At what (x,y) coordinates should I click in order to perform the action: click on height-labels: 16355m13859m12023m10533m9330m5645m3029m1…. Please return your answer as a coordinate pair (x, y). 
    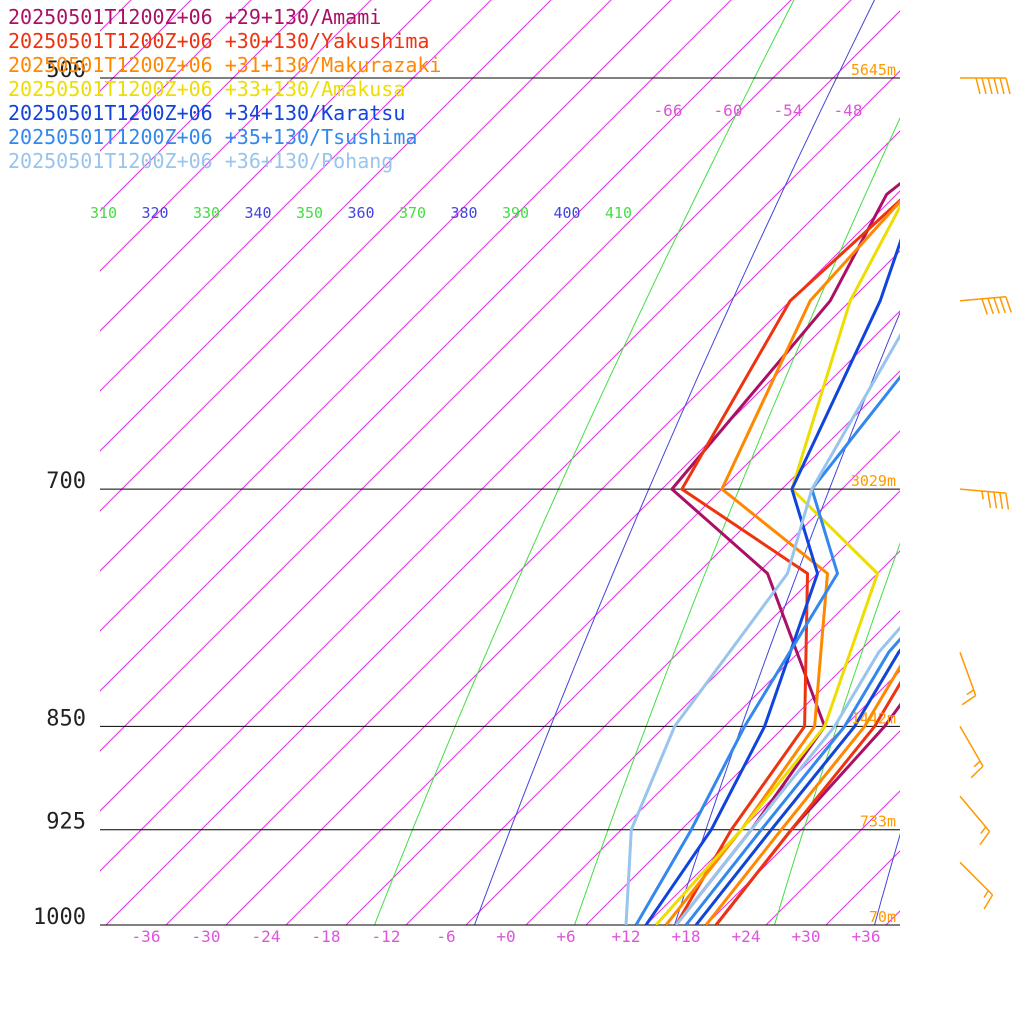
    Looking at the image, I should click on (873, 493).